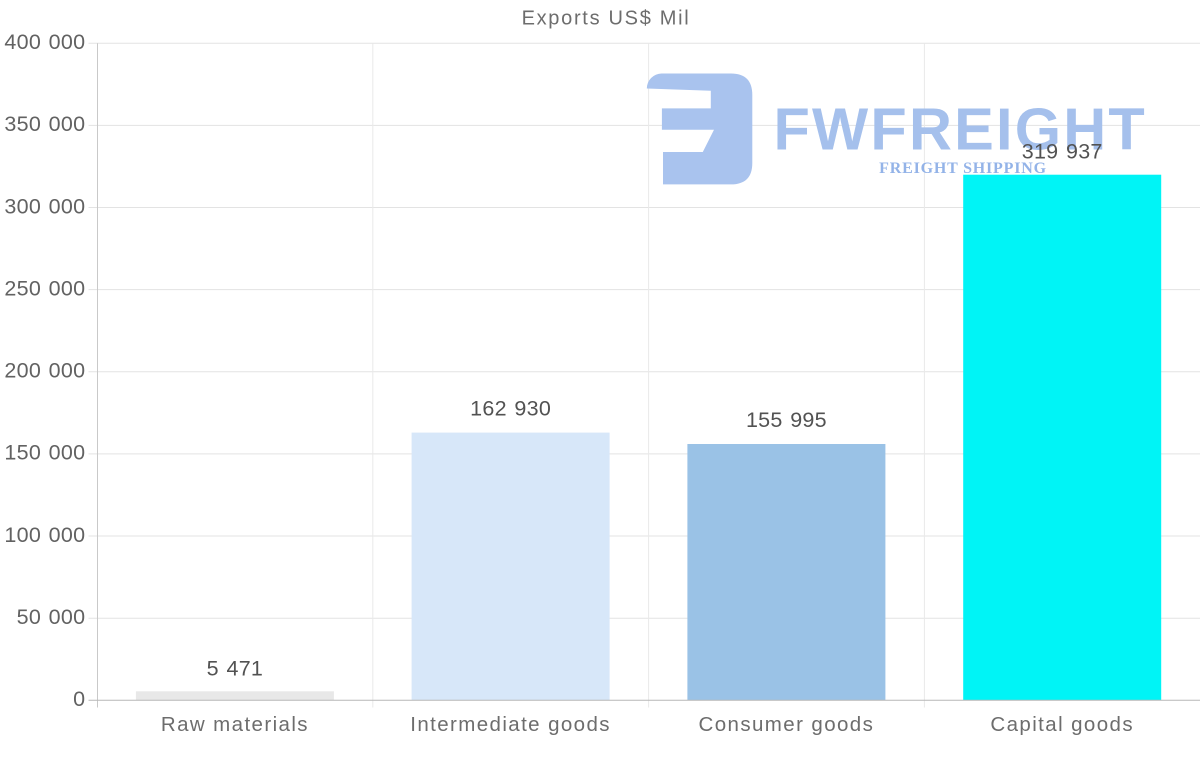 The image size is (1200, 763). I want to click on svg-text: 400 000, so click(44, 42).